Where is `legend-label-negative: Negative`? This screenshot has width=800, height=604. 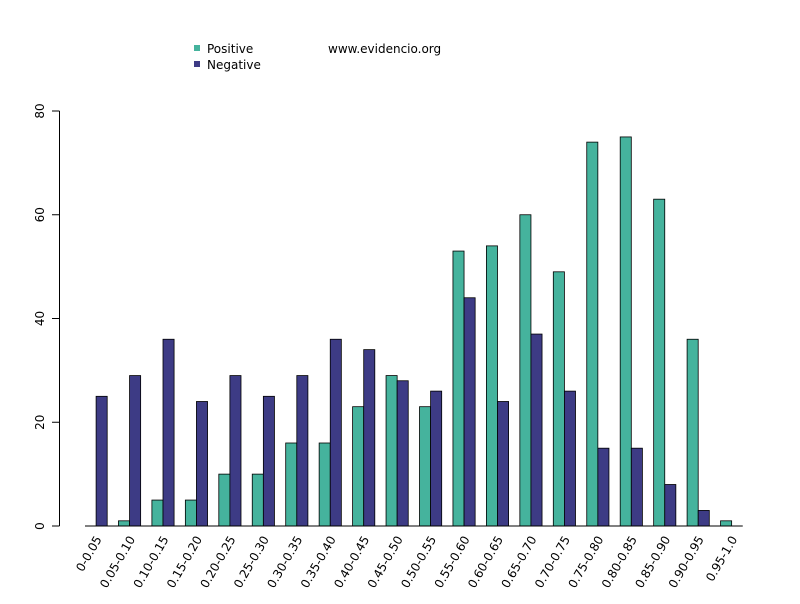 legend-label-negative: Negative is located at coordinates (234, 65).